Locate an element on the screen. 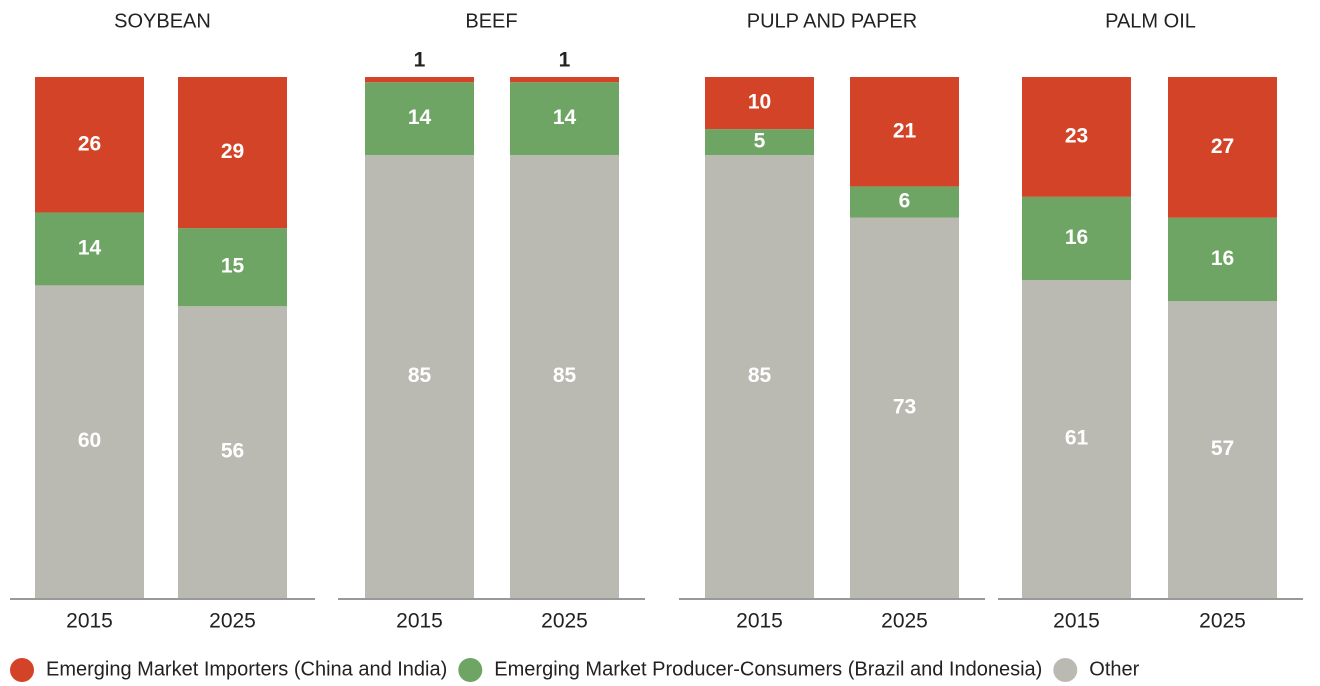  data-label: 60 is located at coordinates (89, 440).